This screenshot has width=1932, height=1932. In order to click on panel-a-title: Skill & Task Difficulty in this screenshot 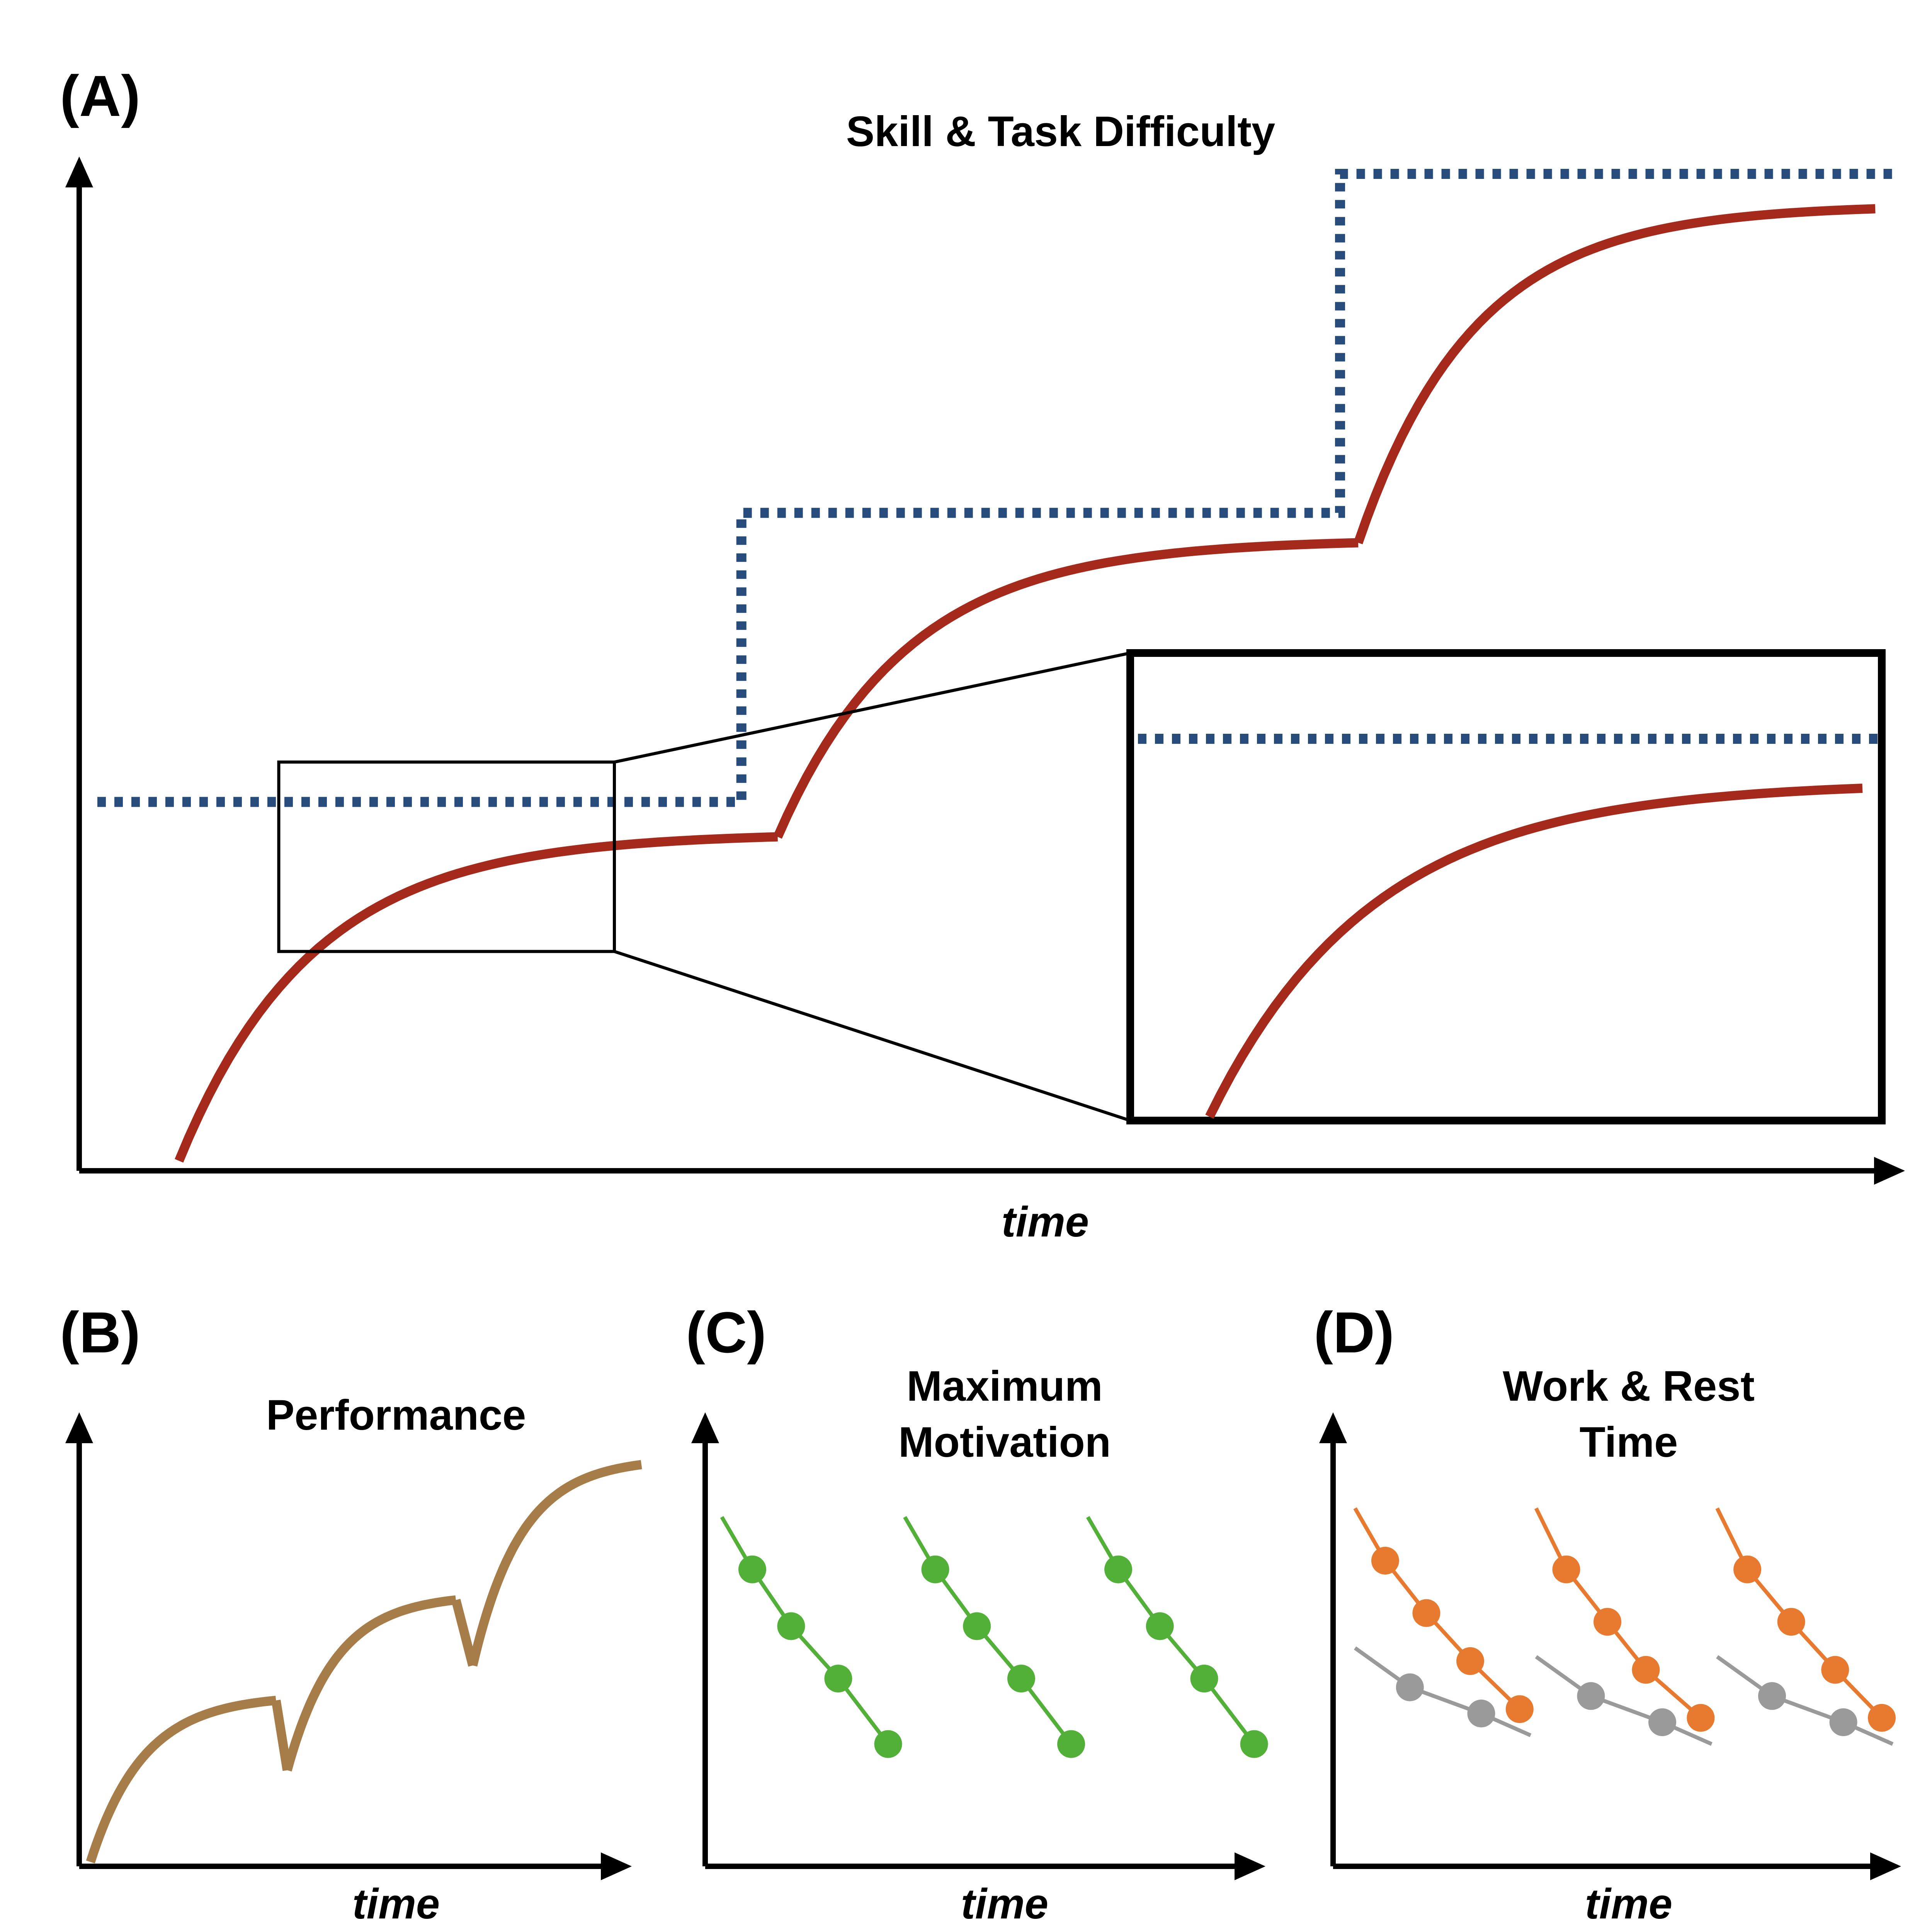, I will do `click(1060, 131)`.